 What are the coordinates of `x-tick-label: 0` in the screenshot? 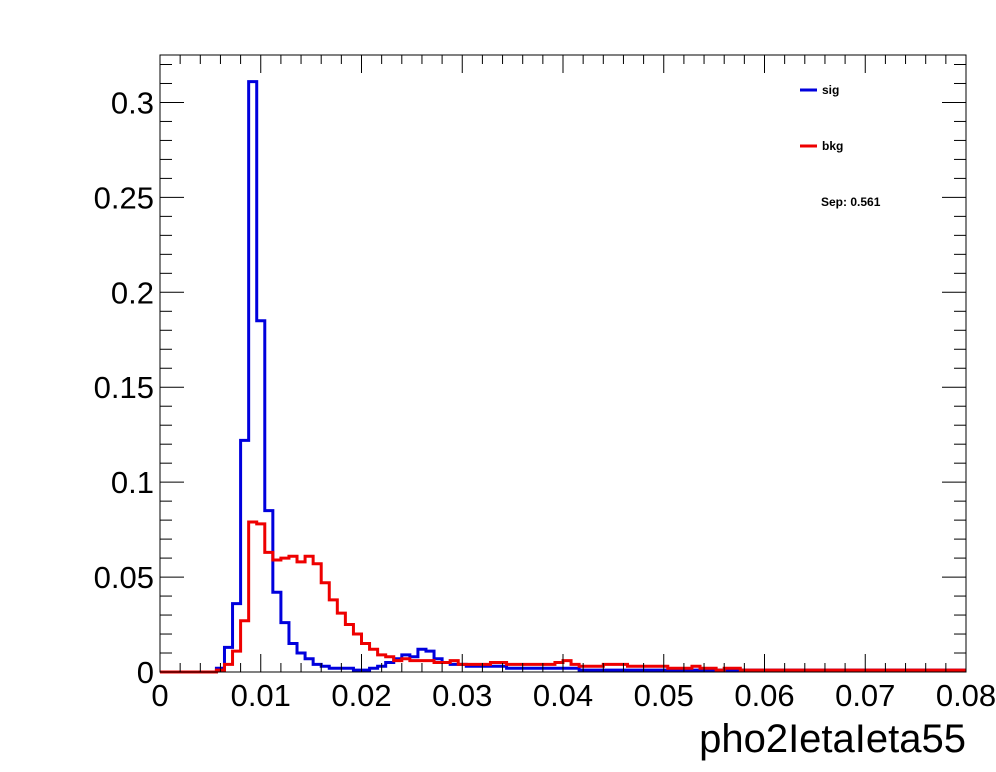 It's located at (159, 695).